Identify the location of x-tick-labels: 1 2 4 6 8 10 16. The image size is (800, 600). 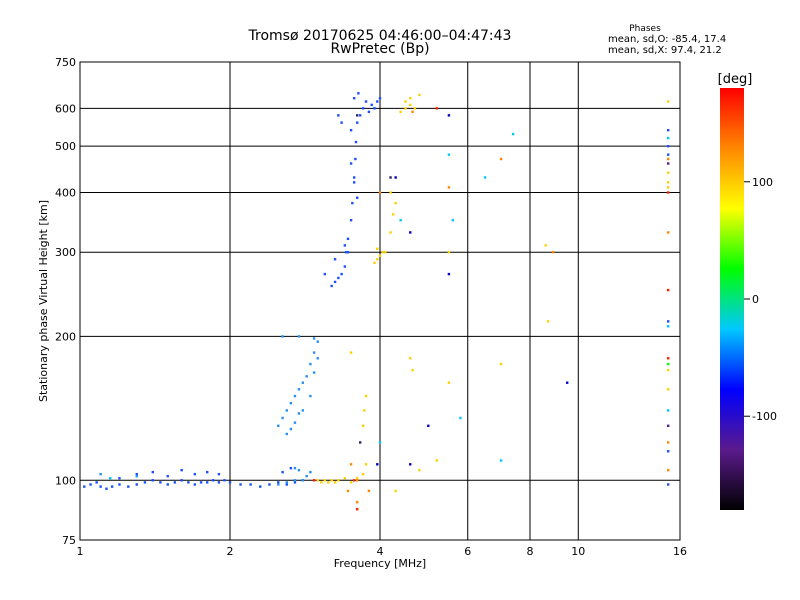
(382, 551).